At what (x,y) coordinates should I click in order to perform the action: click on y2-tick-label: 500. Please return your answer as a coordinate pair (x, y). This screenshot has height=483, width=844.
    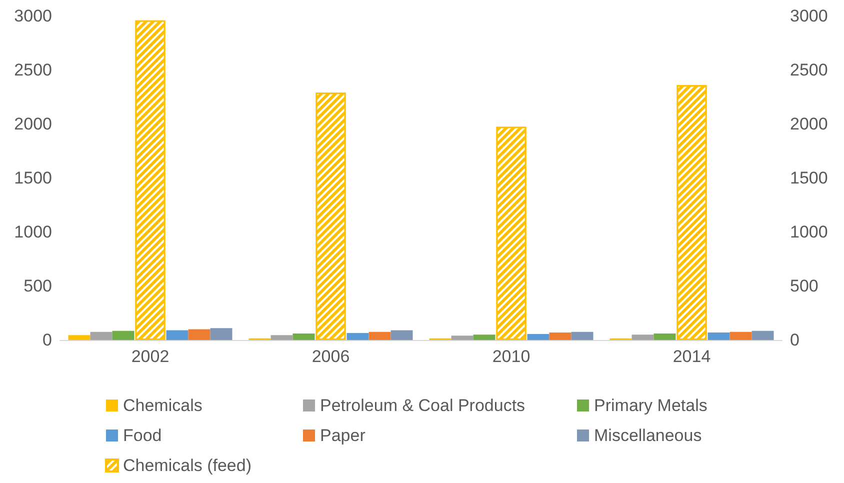
    Looking at the image, I should click on (804, 286).